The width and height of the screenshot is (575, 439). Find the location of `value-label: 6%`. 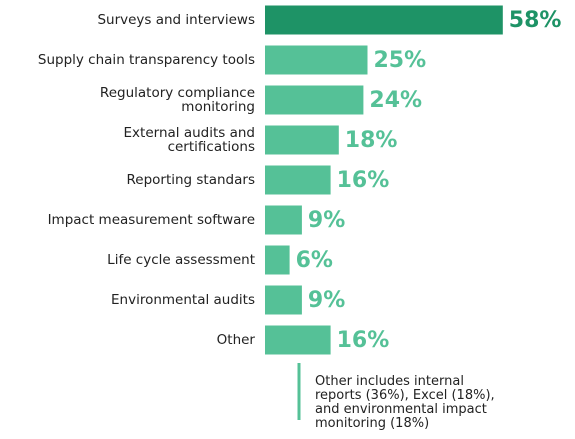

value-label: 6% is located at coordinates (314, 260).